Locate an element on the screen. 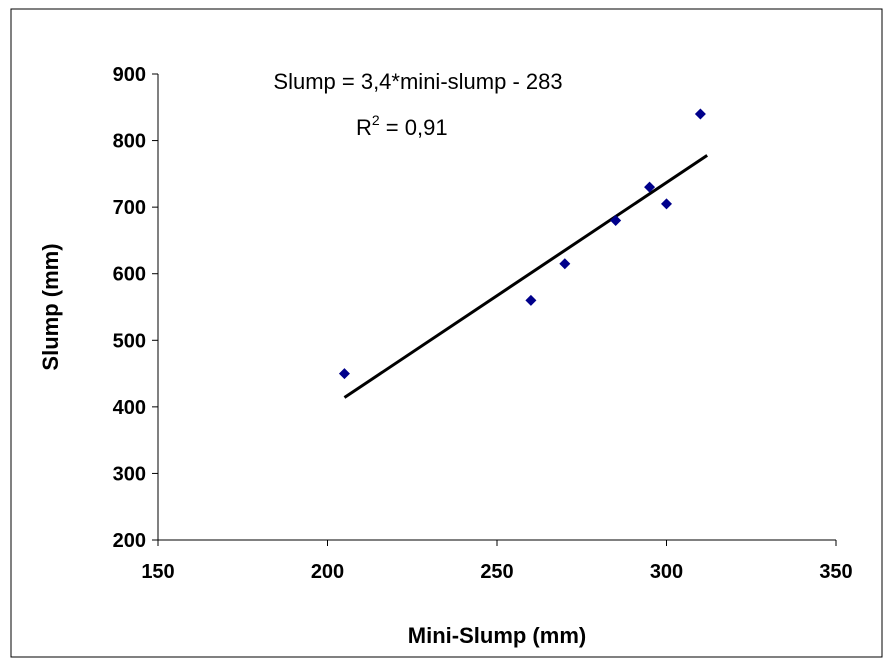 Image resolution: width=893 pixels, height=660 pixels. y-tick-label: 300 is located at coordinates (129, 474).